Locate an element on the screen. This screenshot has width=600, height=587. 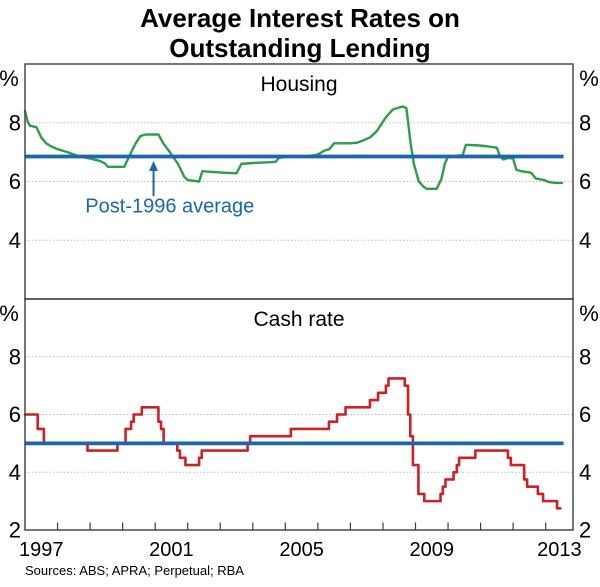
housing-line is located at coordinates (293, 148).